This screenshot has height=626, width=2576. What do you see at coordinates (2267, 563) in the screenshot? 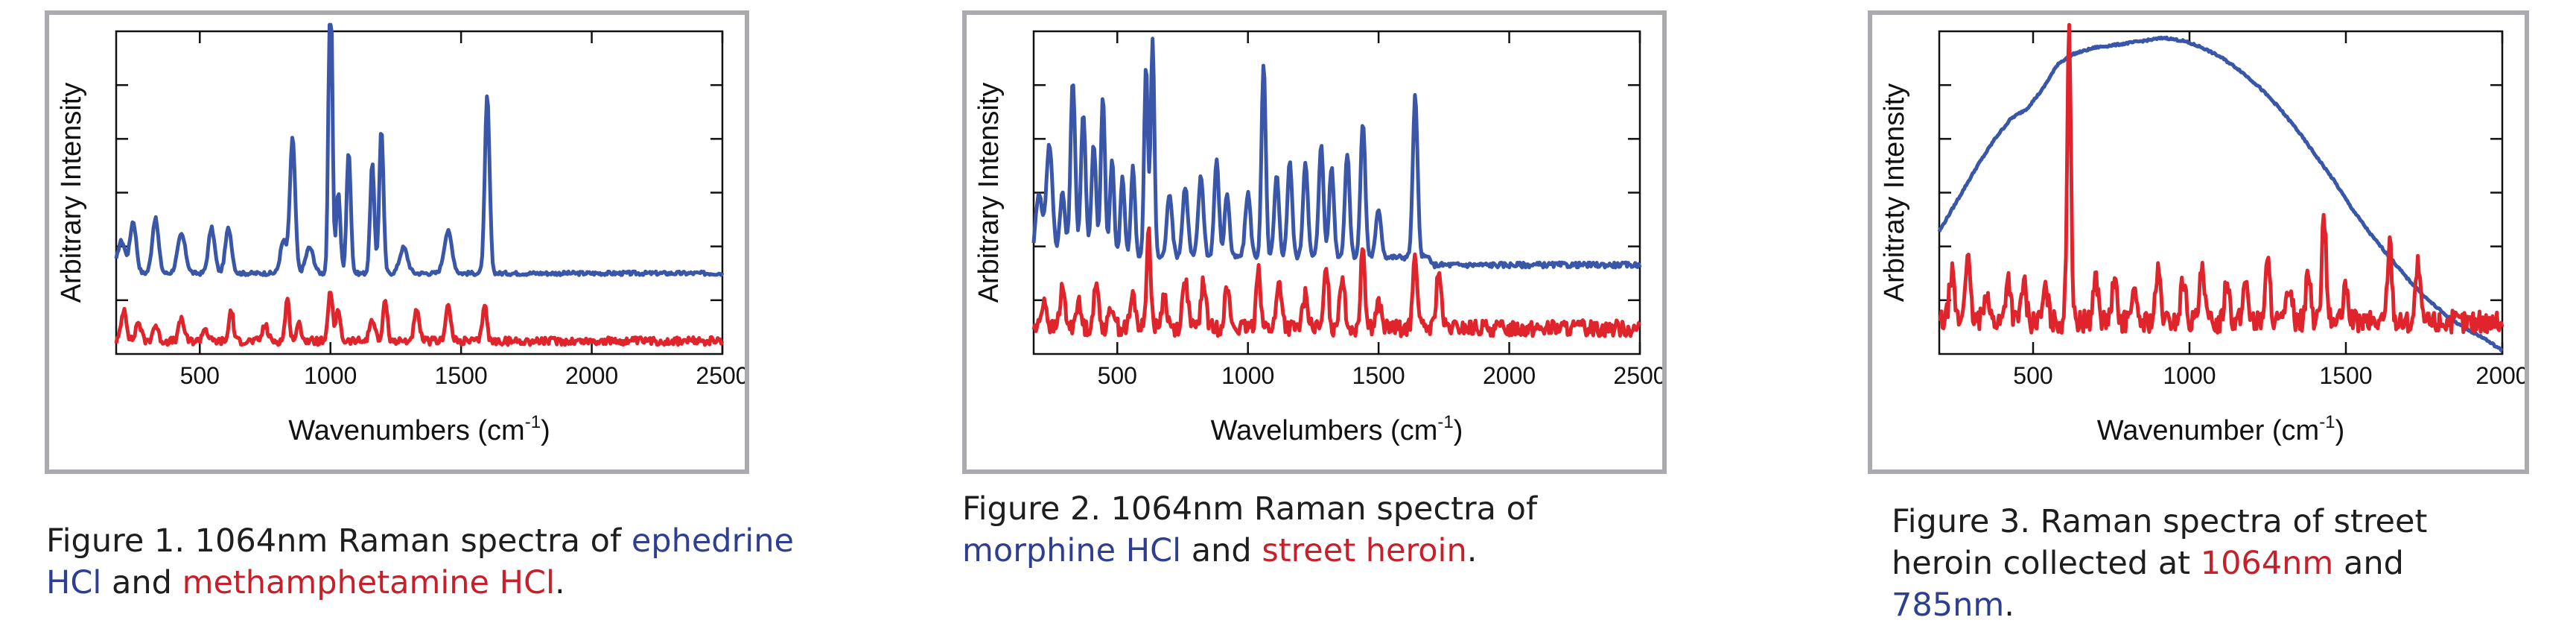
I see `caption-red-text: 1064nm` at bounding box center [2267, 563].